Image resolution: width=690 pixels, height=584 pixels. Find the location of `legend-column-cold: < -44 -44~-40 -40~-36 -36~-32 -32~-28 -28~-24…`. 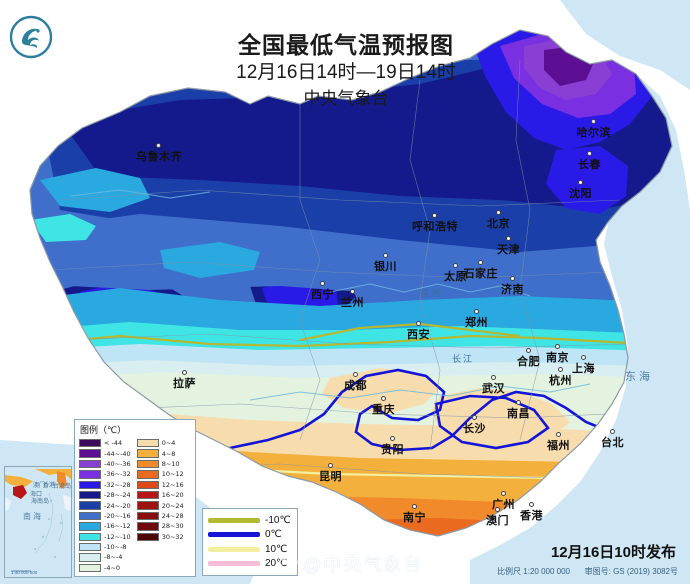

legend-column-cold: < -44 -44~-40 -40~-36 -36~-32 -32~-28 -28~-24… is located at coordinates (105, 505).